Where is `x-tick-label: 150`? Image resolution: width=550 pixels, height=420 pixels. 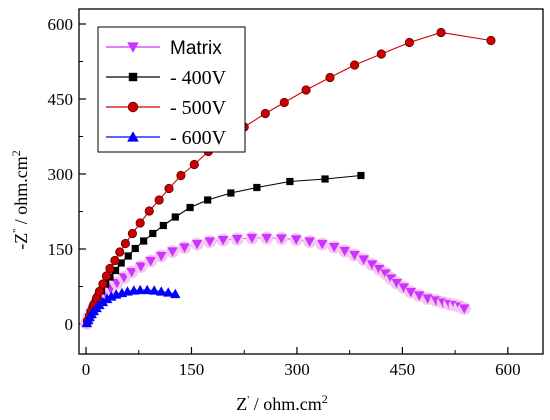
x-tick-label: 150 is located at coordinates (192, 369).